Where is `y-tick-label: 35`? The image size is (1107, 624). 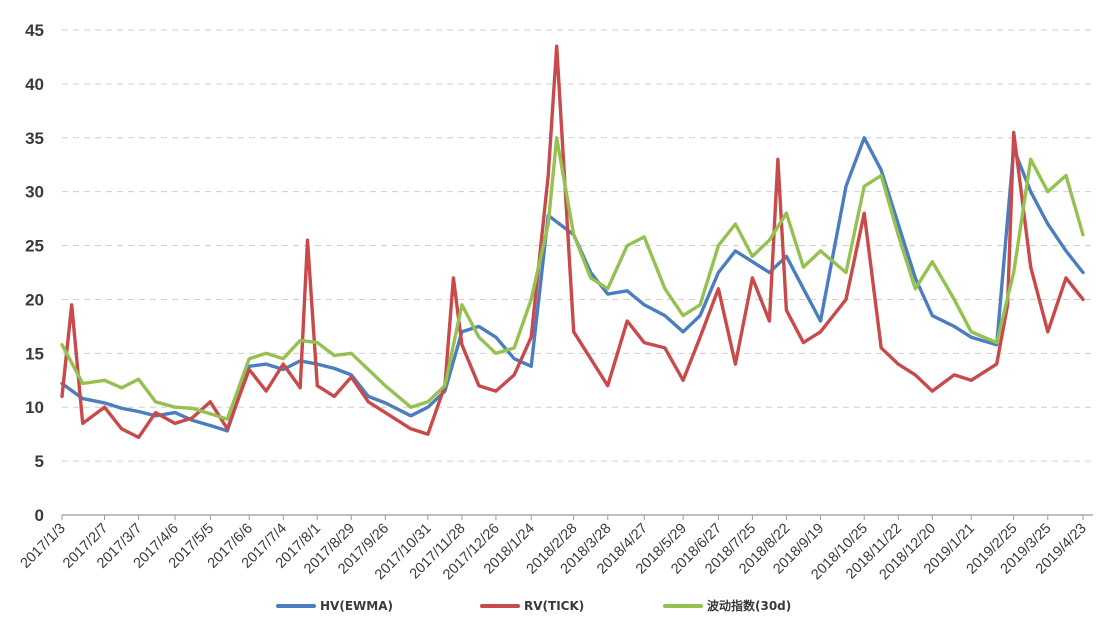 y-tick-label: 35 is located at coordinates (34, 138).